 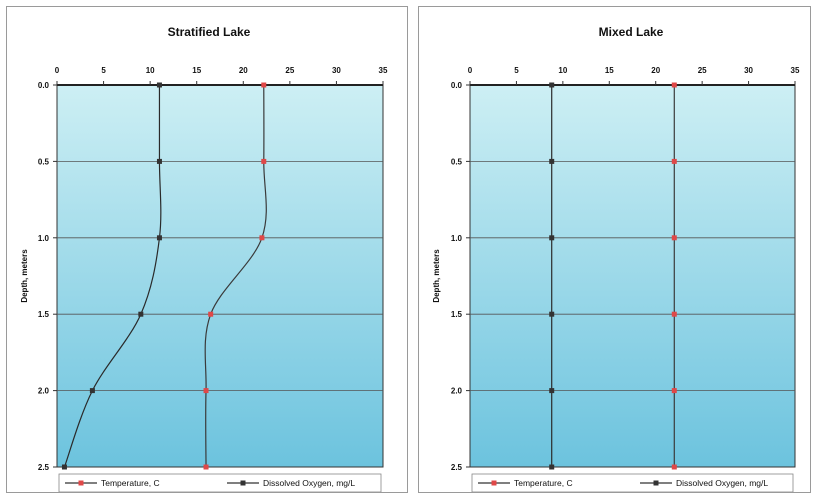 I want to click on chart-title: Stratified Lake, so click(x=209, y=32).